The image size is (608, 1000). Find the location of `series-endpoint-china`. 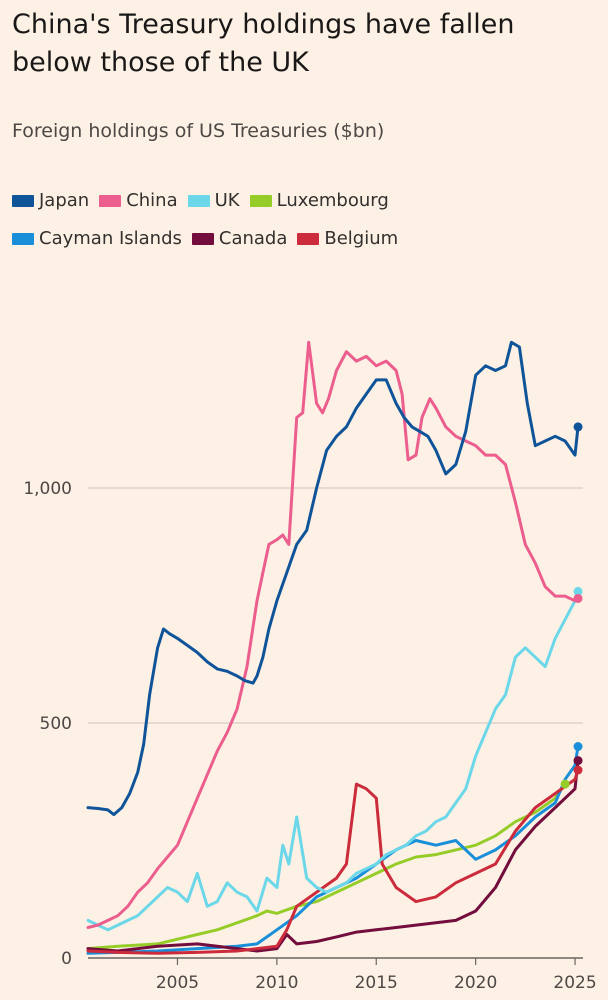

series-endpoint-china is located at coordinates (578, 598).